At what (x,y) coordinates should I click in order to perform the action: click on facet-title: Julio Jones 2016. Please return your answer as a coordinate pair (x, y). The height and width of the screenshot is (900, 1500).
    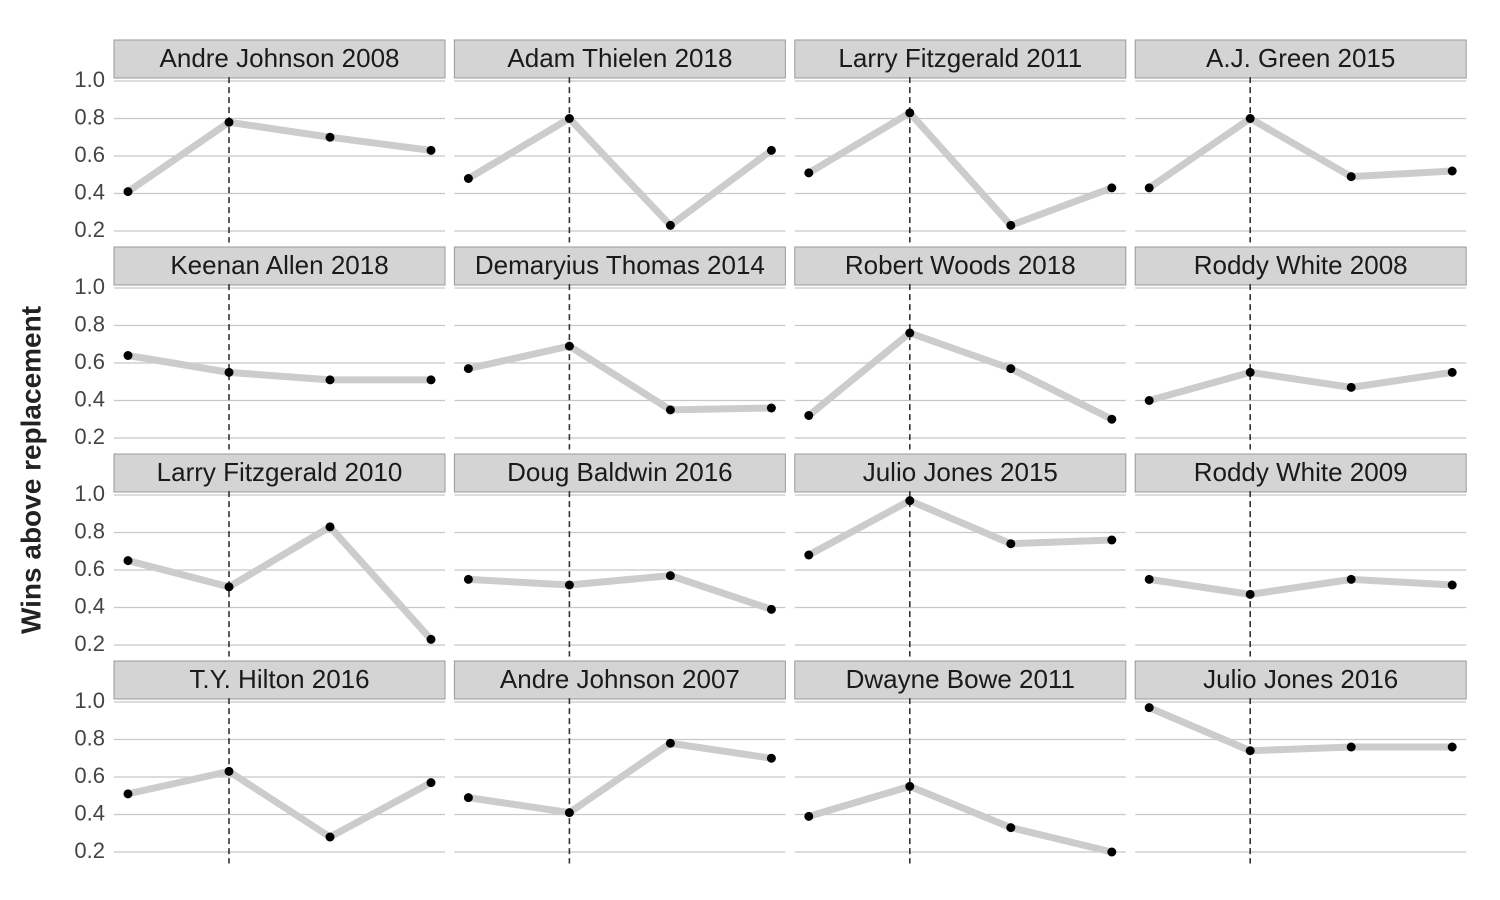
    Looking at the image, I should click on (1300, 679).